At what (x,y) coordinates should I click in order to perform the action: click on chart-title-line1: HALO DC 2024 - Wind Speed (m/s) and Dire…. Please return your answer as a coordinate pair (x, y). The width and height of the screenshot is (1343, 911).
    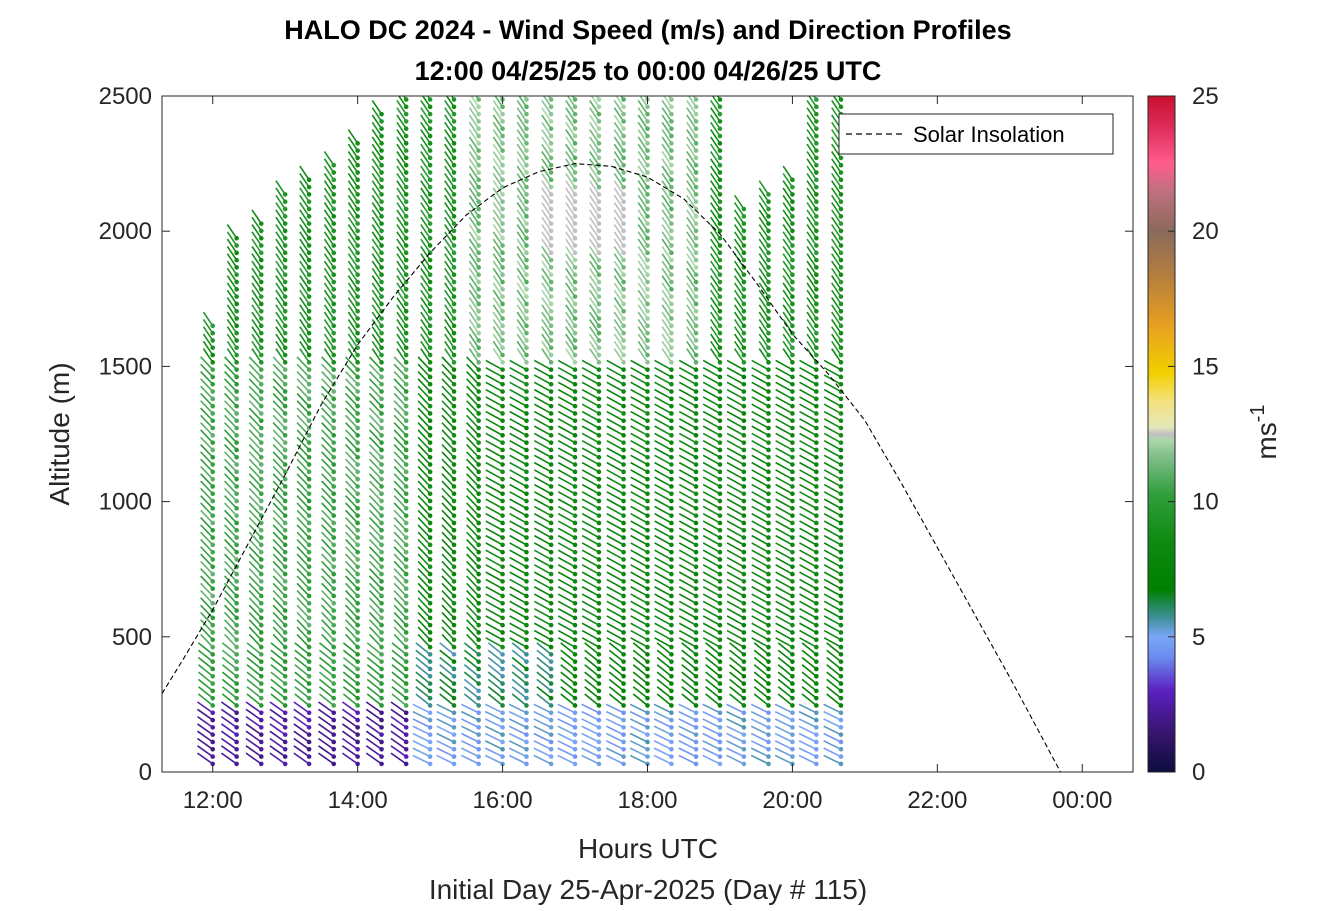
    Looking at the image, I should click on (647, 30).